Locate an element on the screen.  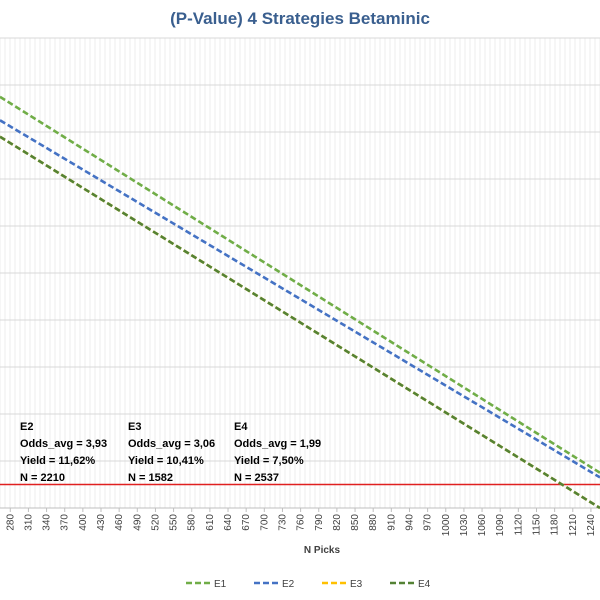
x-tick-label: 490 is located at coordinates (137, 522).